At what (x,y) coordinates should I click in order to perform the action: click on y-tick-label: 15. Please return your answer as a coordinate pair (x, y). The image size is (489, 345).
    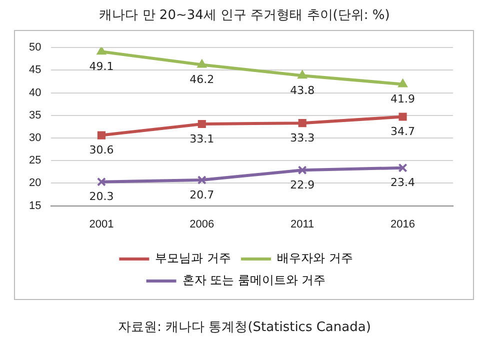
    Looking at the image, I should click on (35, 206).